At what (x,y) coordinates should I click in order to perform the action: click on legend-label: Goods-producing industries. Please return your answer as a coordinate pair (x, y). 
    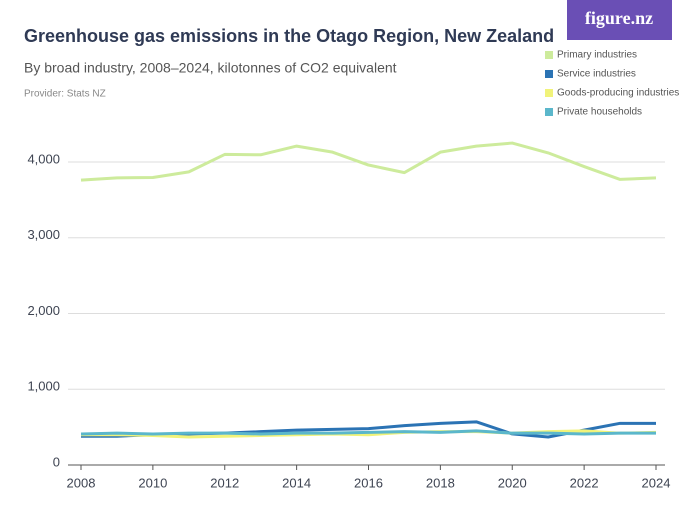
    Looking at the image, I should click on (618, 93).